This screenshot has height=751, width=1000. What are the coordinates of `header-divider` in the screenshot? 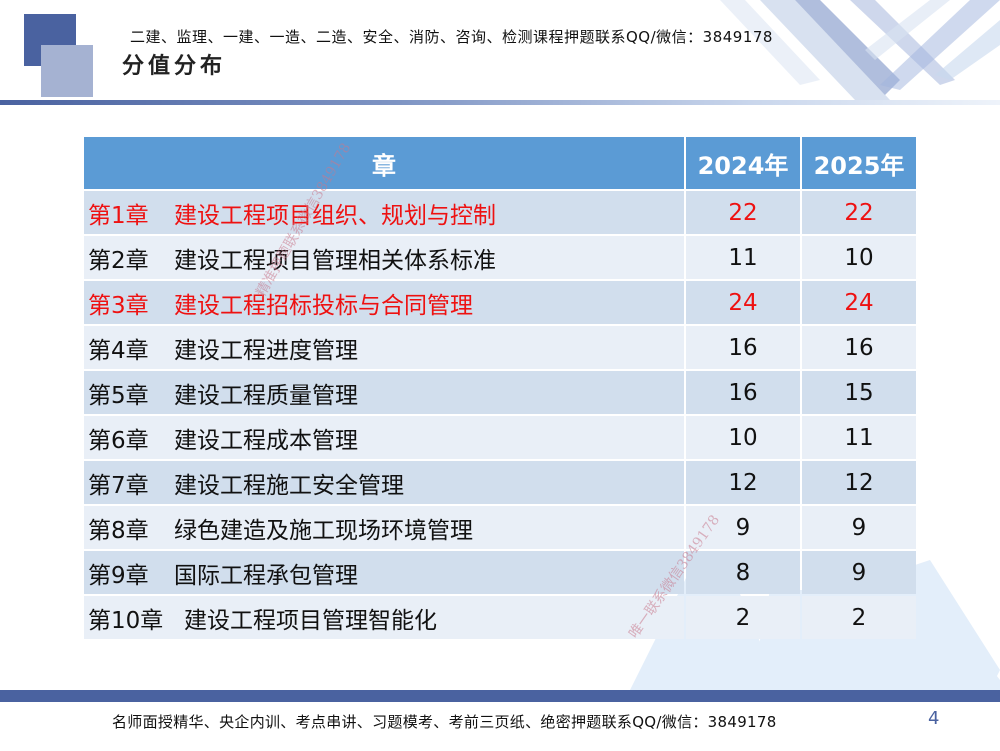 It's located at (500, 102).